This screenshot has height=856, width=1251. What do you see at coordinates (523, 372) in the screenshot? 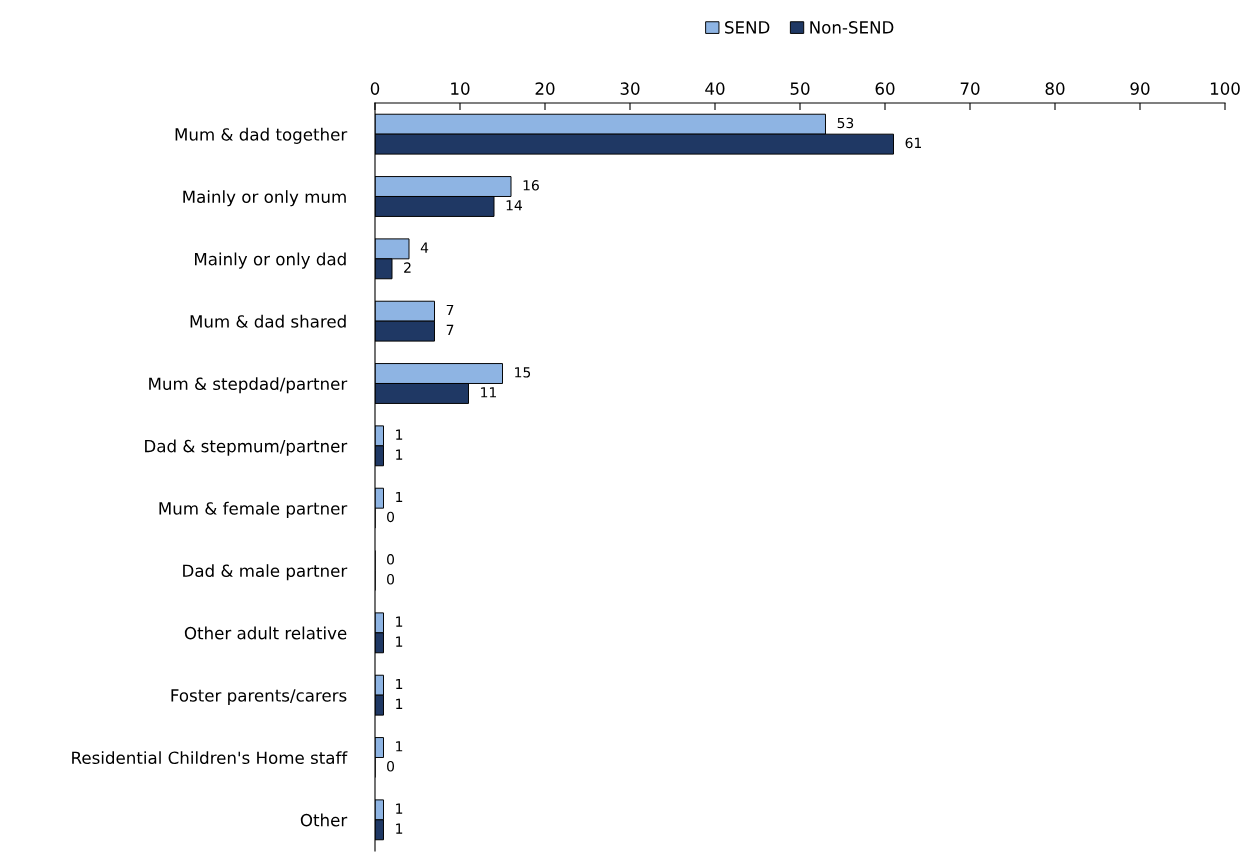
I see `data-label: 15` at bounding box center [523, 372].